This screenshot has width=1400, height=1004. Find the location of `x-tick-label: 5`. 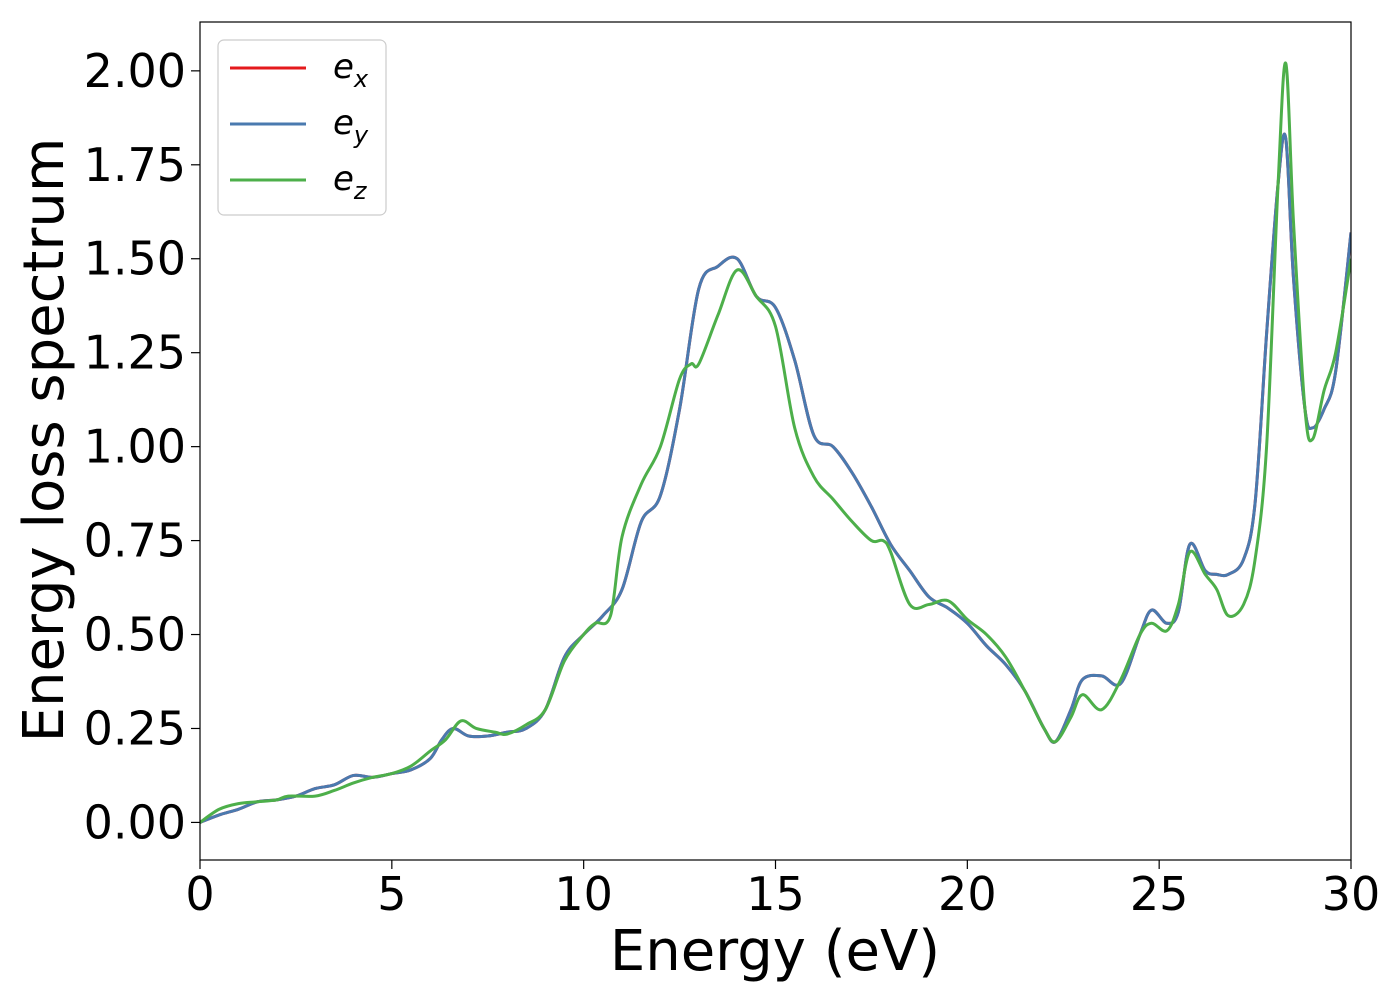

x-tick-label: 5 is located at coordinates (391, 894).